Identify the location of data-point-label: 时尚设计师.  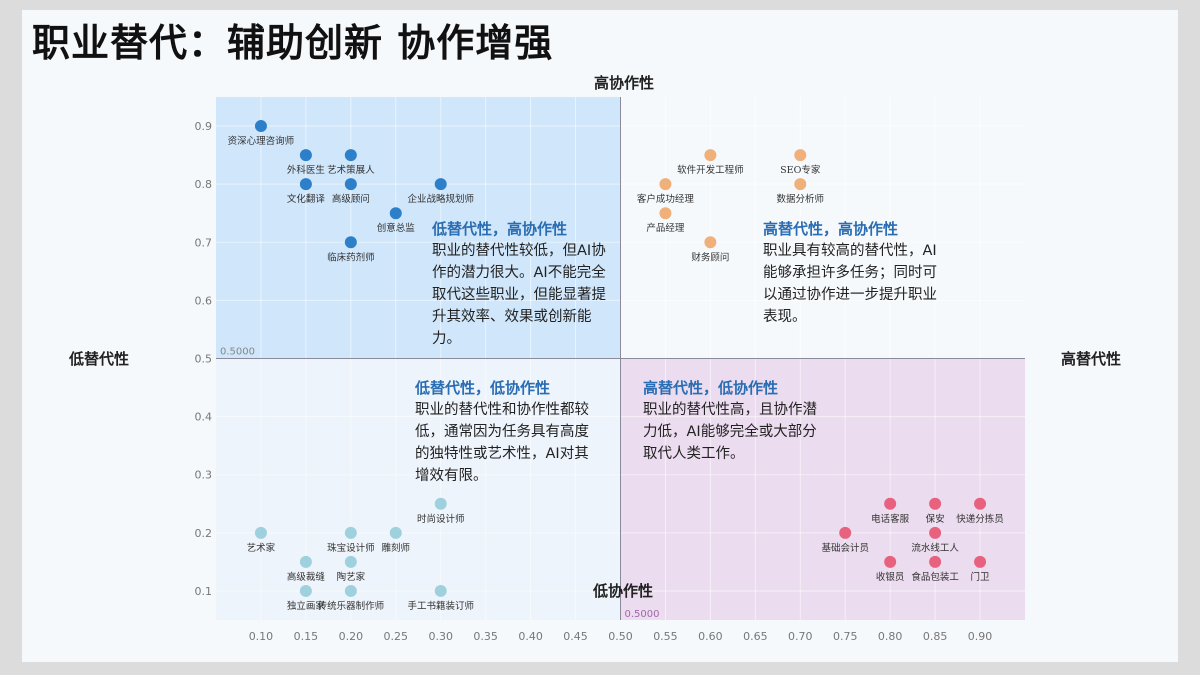
(441, 519).